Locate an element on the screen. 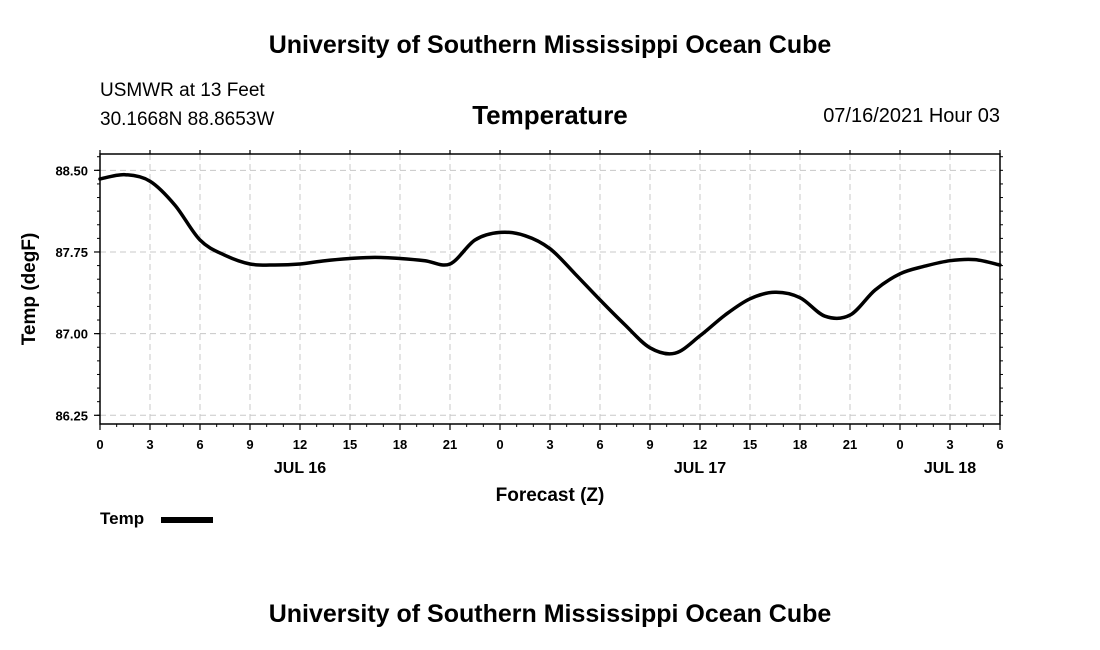 The image size is (1100, 650). station-info: USMWR at 13 Feet 30.1668N 88.8653W is located at coordinates (187, 105).